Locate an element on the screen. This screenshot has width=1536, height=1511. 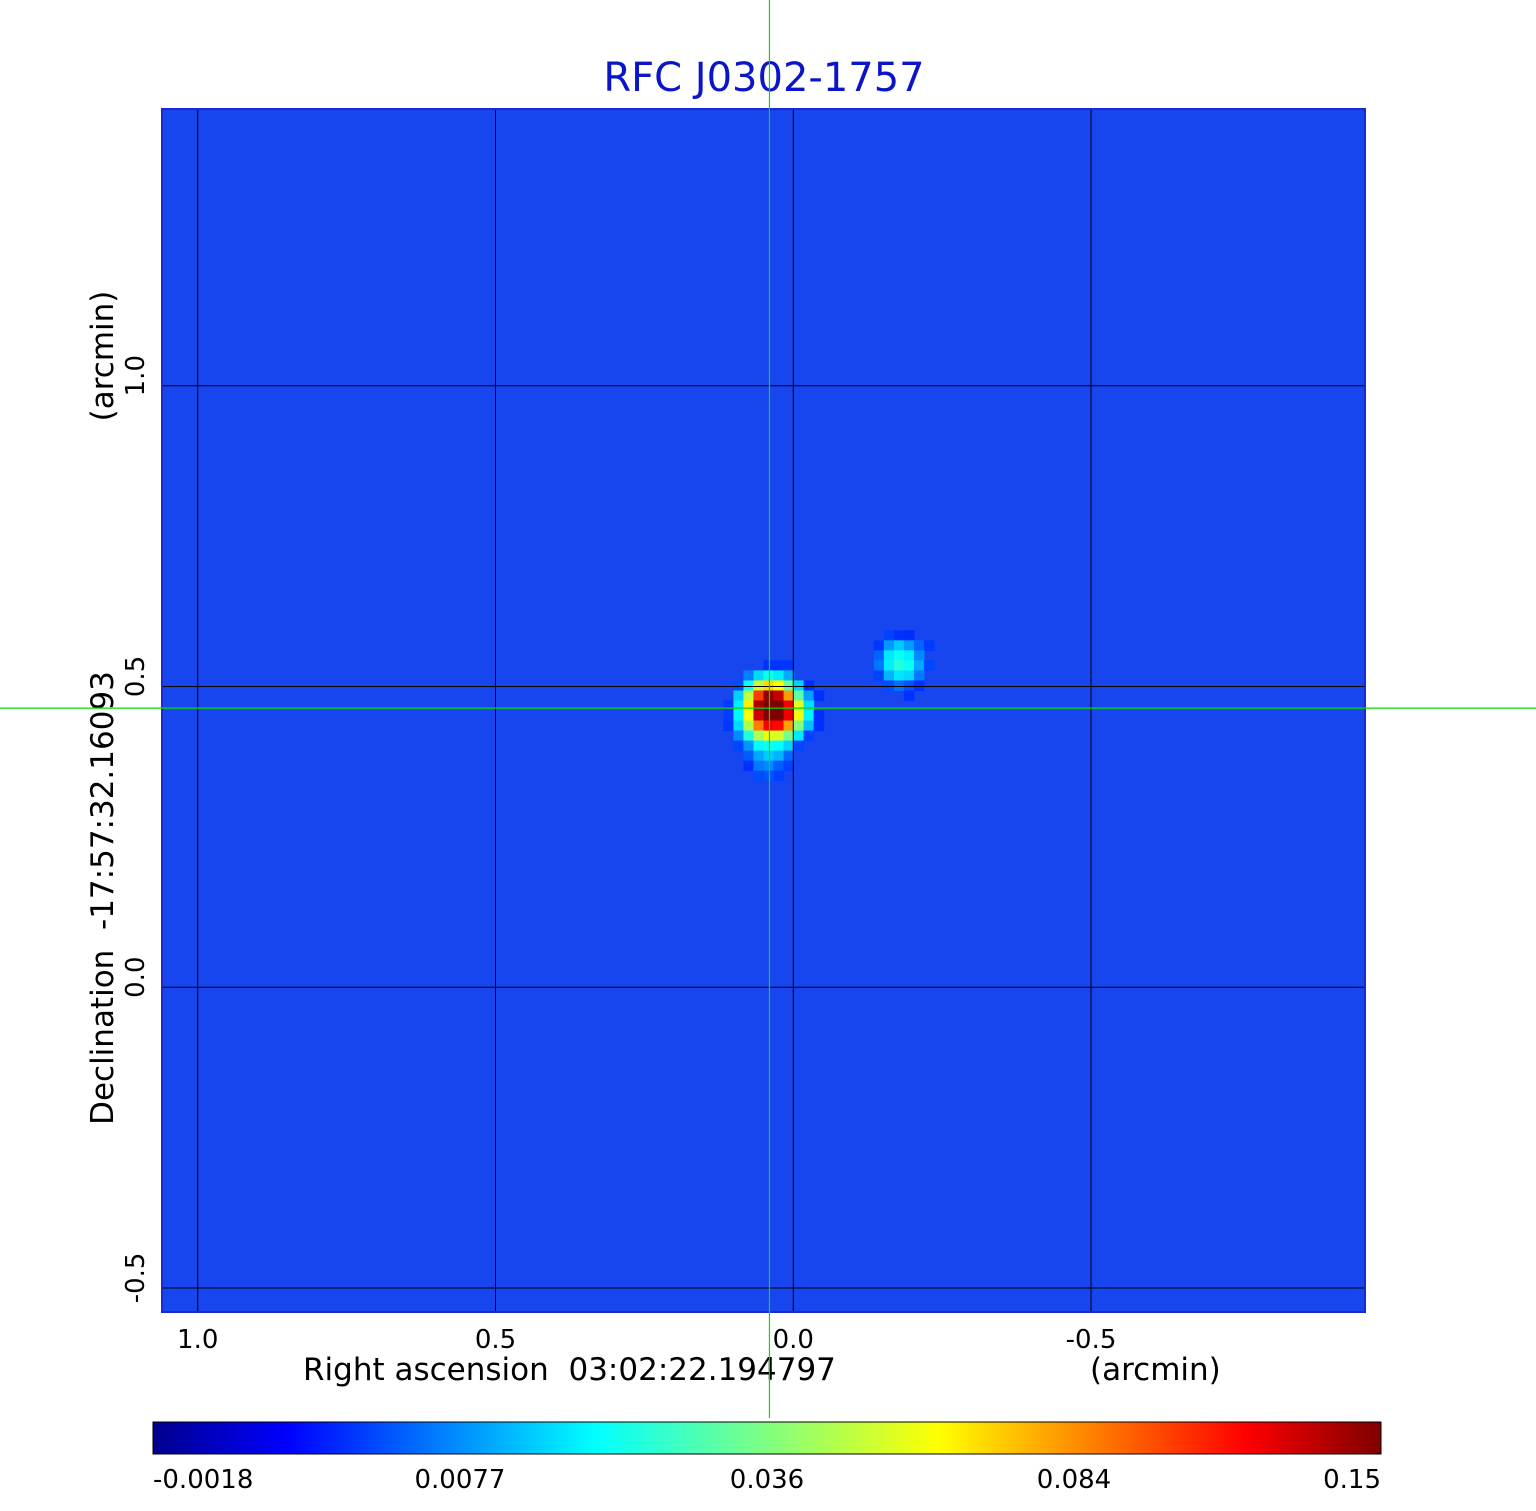
colorbar-tick-labels: -0.0018 0.0077 0.036 0.084 0.15 is located at coordinates (767, 1480).